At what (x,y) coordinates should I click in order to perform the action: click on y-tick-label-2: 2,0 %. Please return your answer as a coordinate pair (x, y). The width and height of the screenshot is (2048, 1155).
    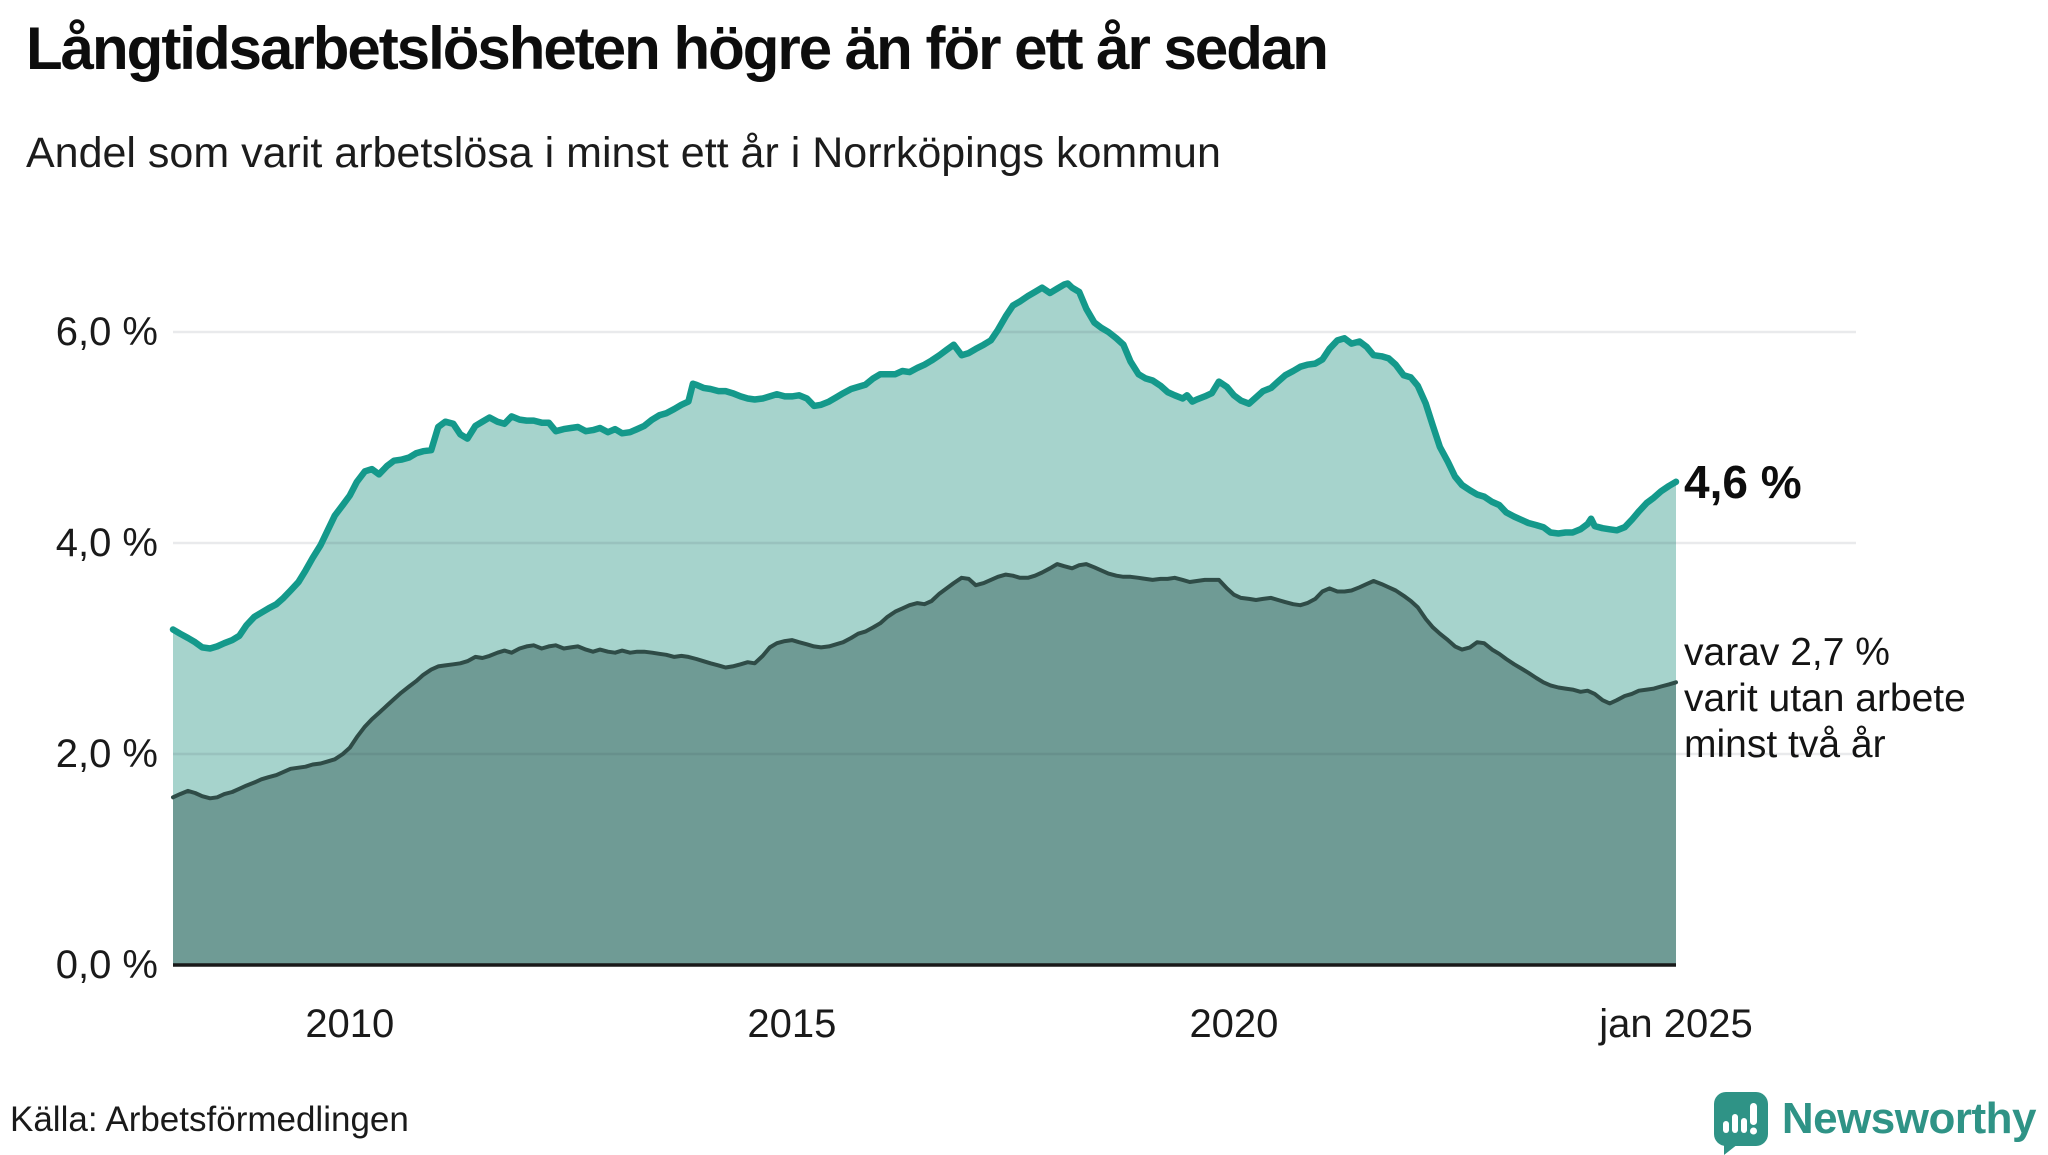
    Looking at the image, I should click on (106, 754).